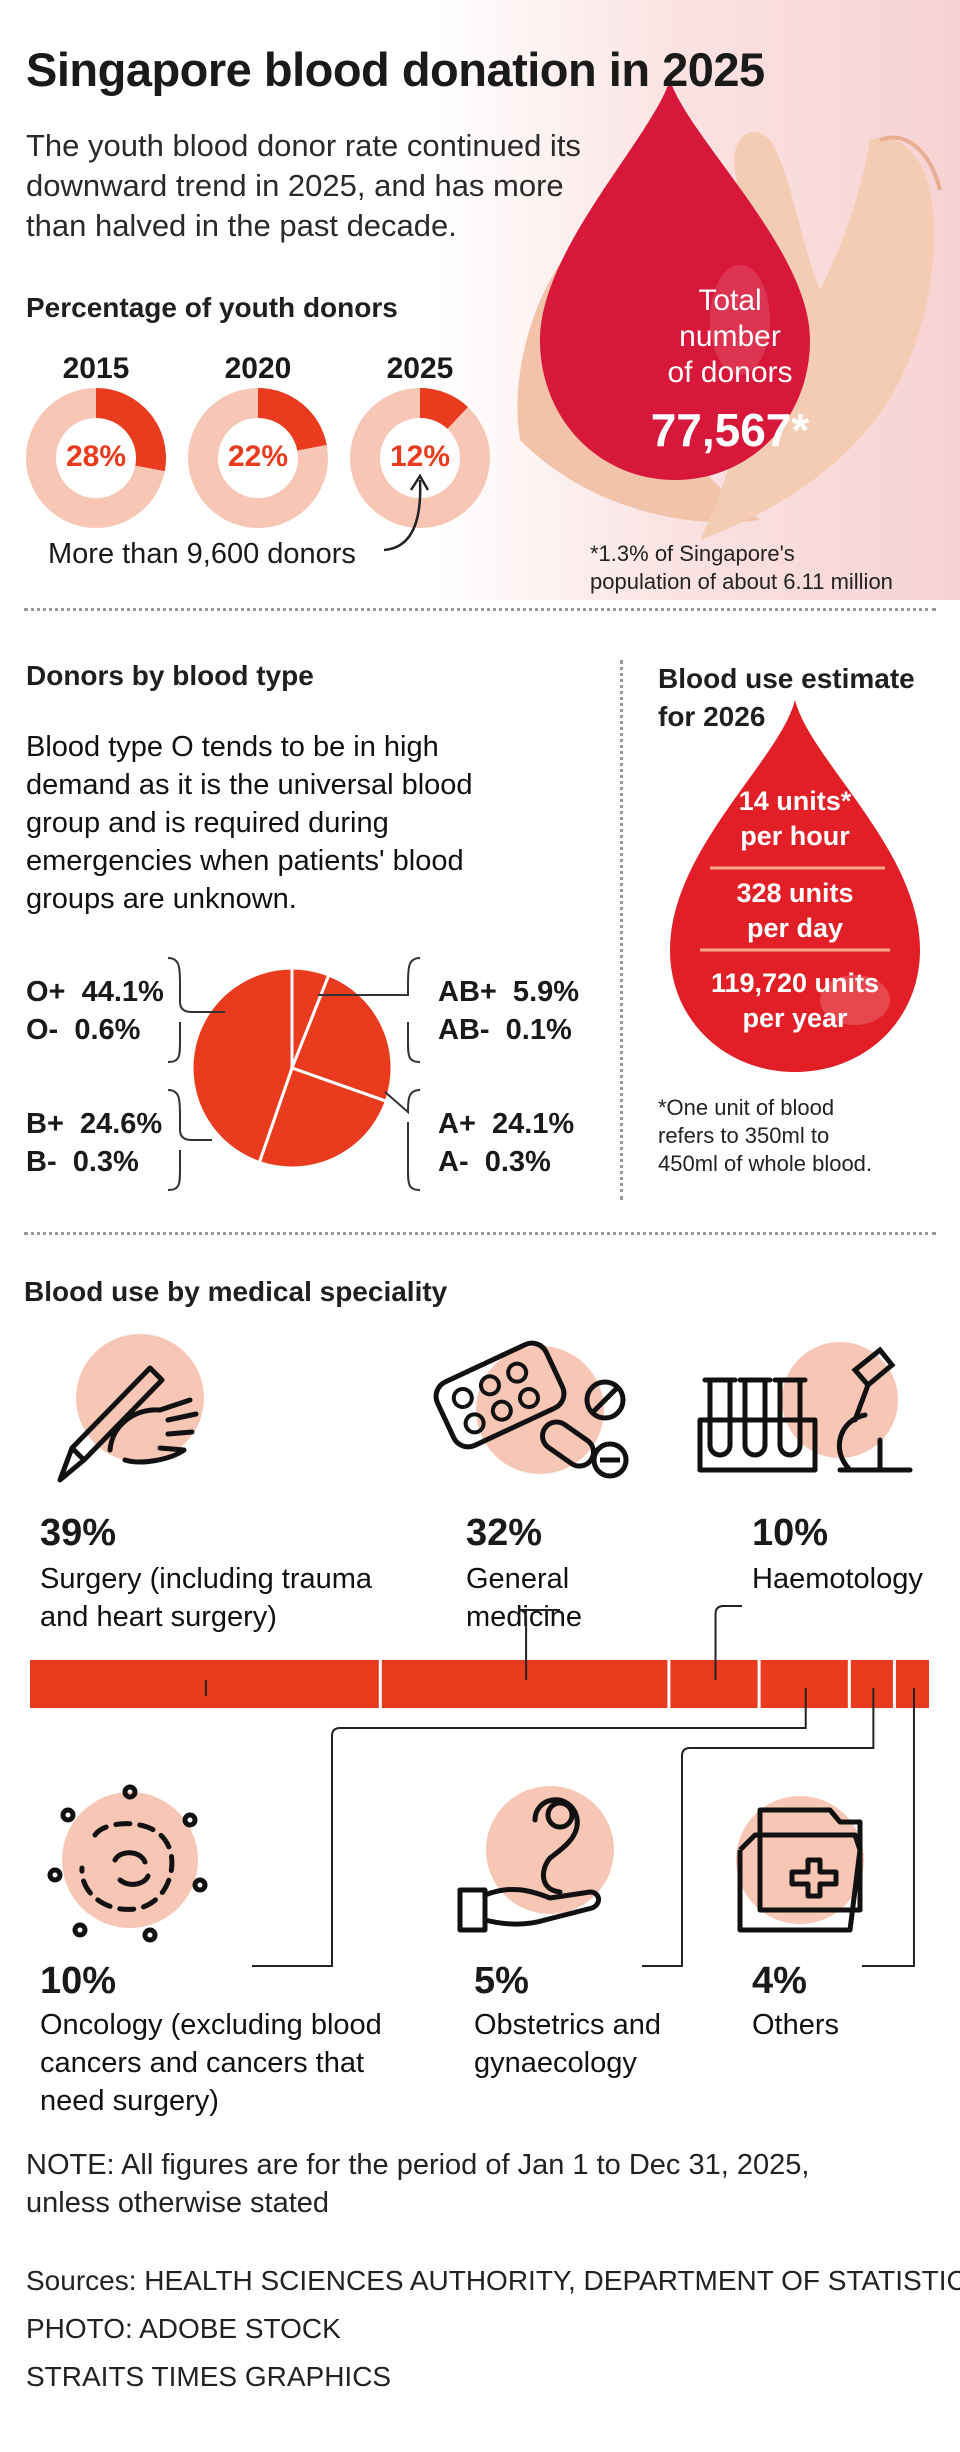 The width and height of the screenshot is (960, 2452). I want to click on donut-slice-2025, so click(444, 408).